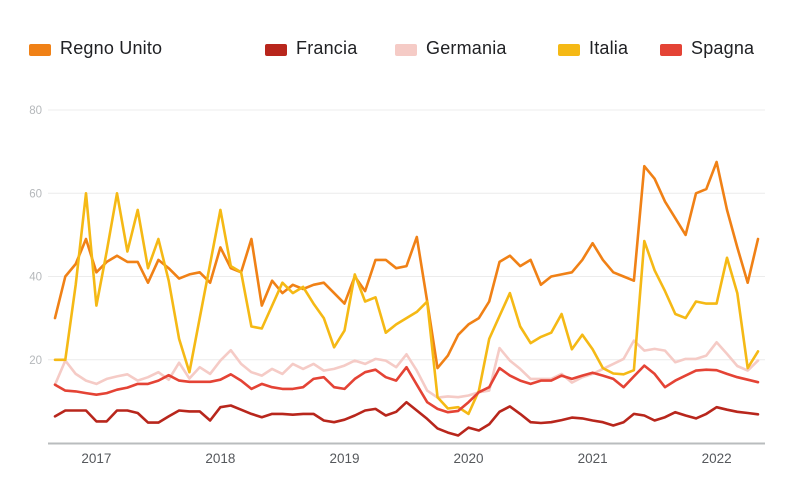  Describe the element at coordinates (593, 458) in the screenshot. I see `x-axis-label-2021: 2021` at that location.